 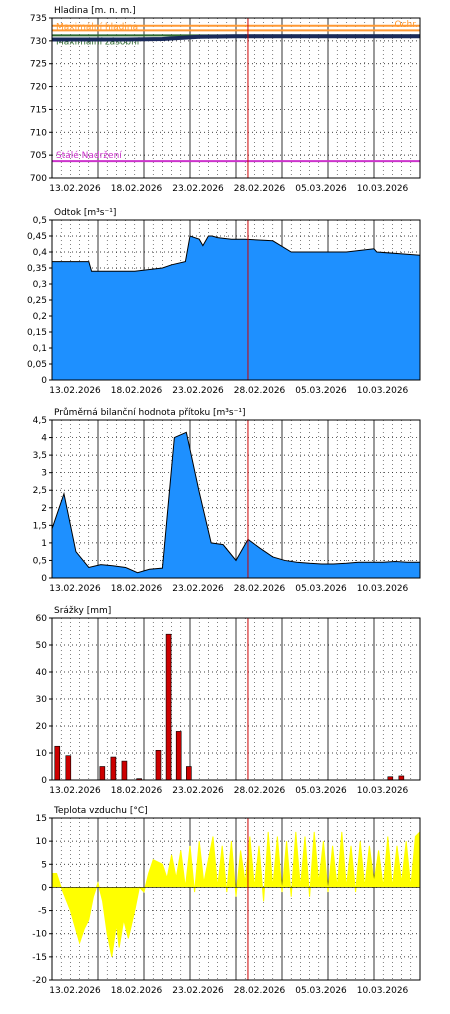 What do you see at coordinates (39, 981) in the screenshot?
I see `y-tick-label: -20` at bounding box center [39, 981].